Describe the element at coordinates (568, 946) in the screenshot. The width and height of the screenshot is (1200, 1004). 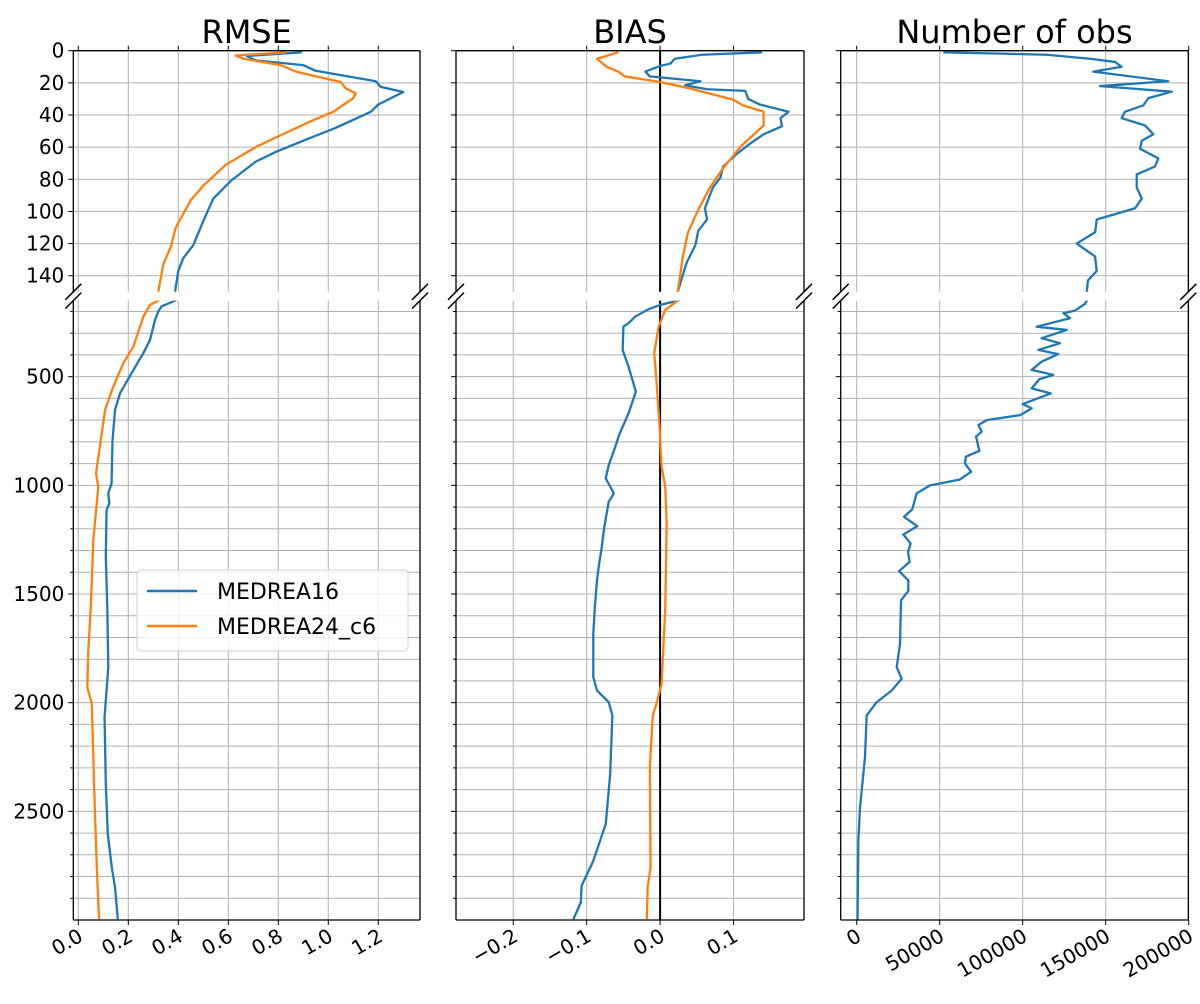
I see `x-tick-label: −0.1` at that location.